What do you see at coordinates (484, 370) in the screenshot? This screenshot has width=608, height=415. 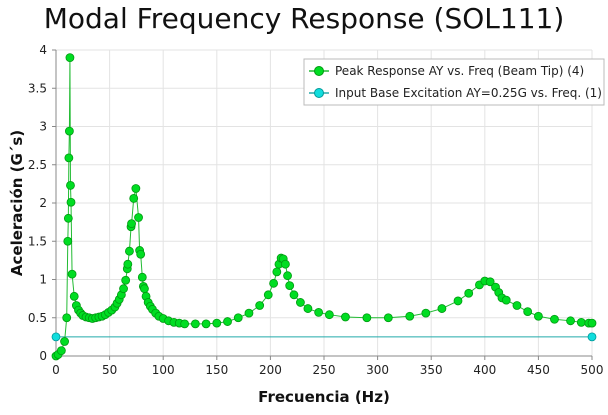 I see `x-tick-label: 400` at bounding box center [484, 370].